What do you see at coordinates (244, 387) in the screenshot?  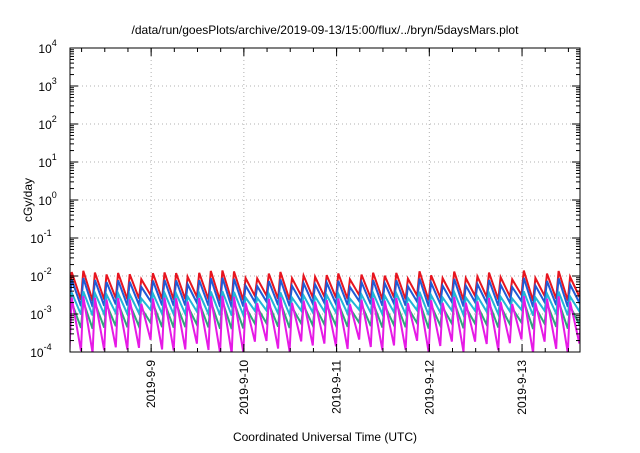 I see `x-tick-label: 2019-9-10` at bounding box center [244, 387].